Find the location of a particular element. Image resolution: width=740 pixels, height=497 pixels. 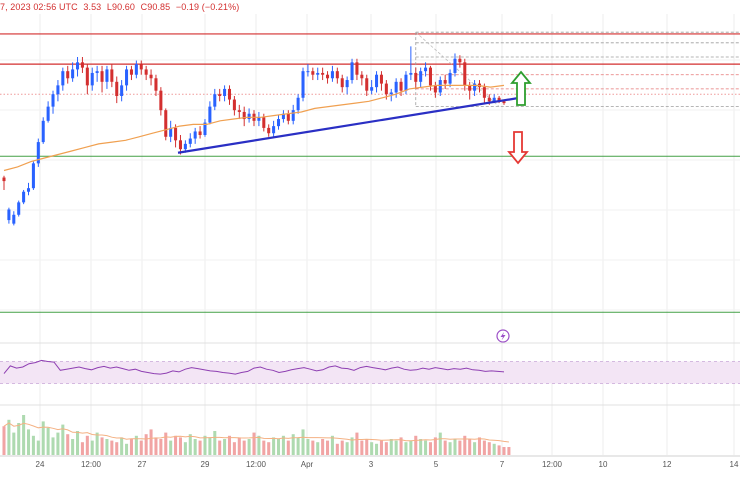

time-tick-label: 24 is located at coordinates (40, 464).